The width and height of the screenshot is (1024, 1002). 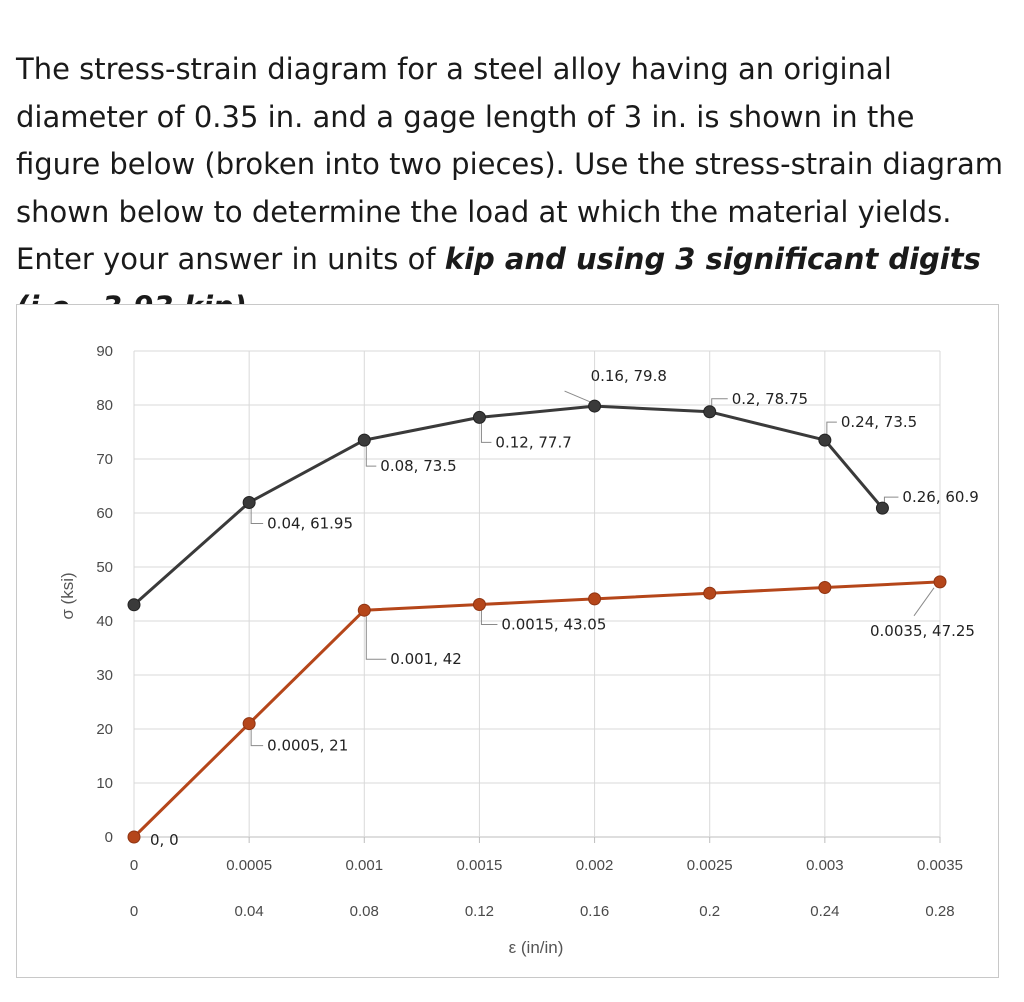 I want to click on data-label: 0.12, 77.7, so click(x=533, y=442).